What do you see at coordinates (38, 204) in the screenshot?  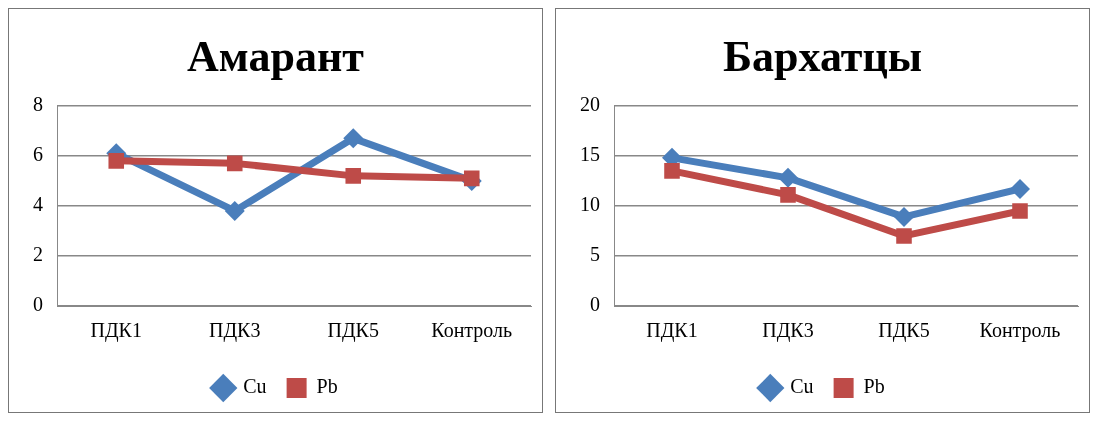 I see `y-tick-label: 4` at bounding box center [38, 204].